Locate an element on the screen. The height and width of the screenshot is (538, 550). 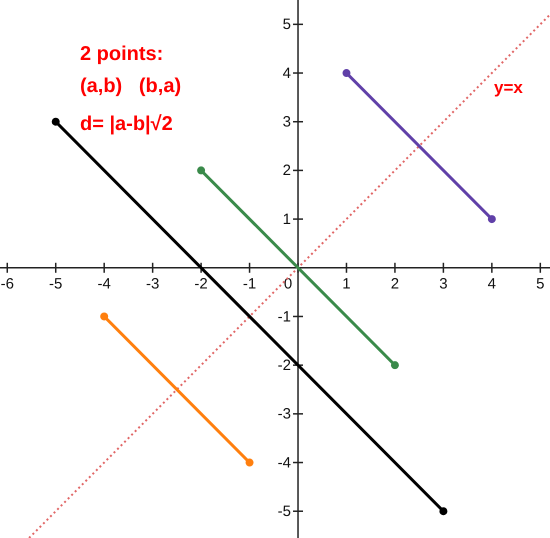
x-tick-label: 4 is located at coordinates (492, 283).